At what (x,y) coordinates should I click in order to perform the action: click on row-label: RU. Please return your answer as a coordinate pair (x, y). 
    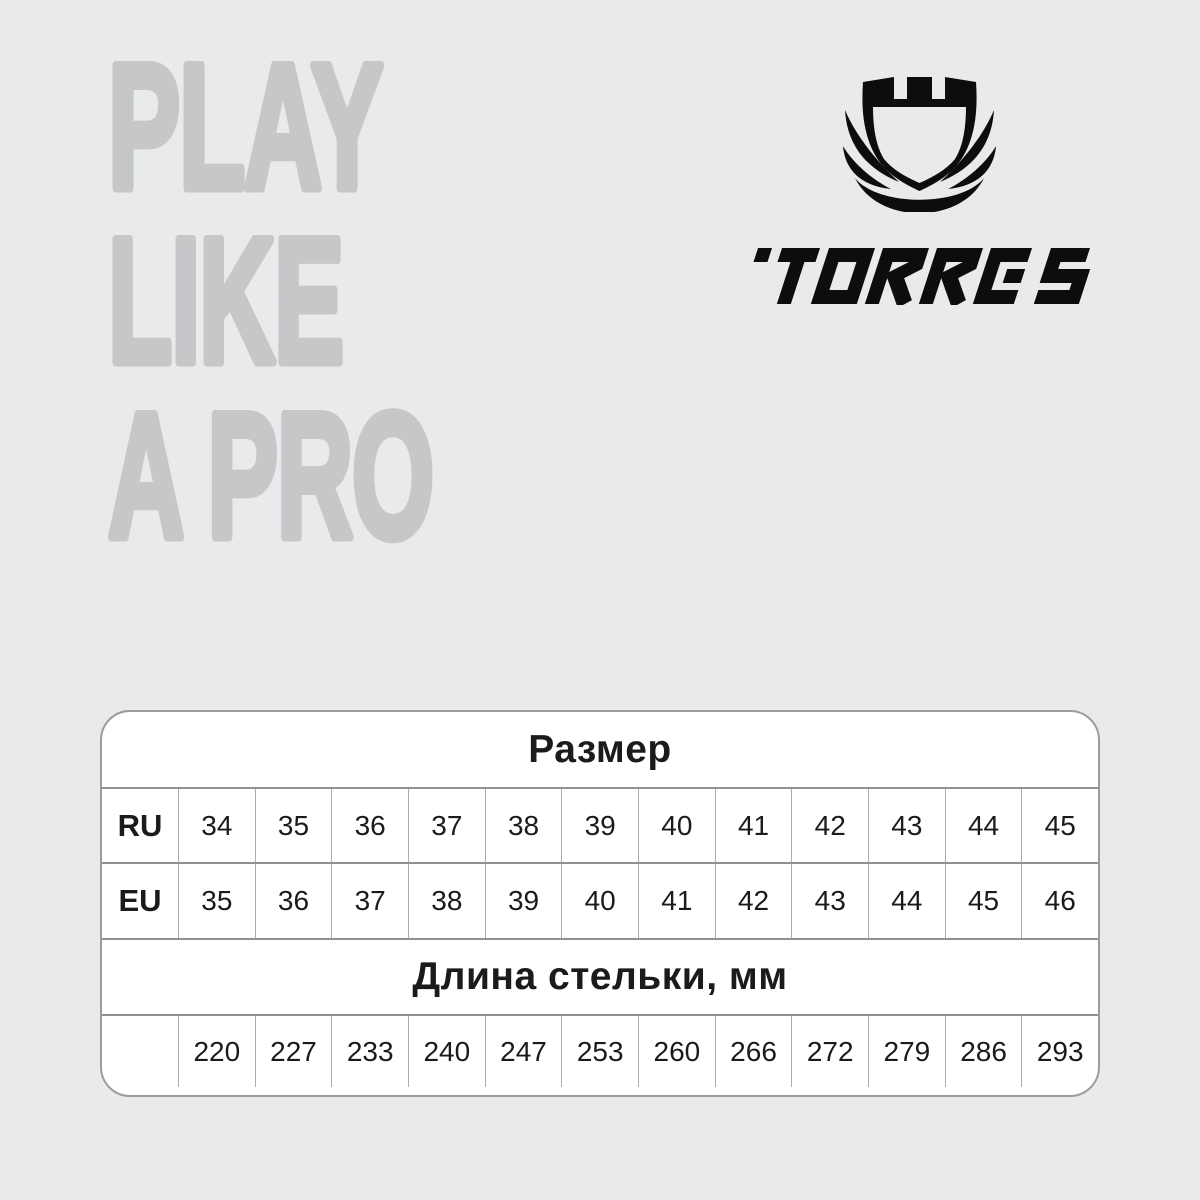
    Looking at the image, I should click on (140, 825).